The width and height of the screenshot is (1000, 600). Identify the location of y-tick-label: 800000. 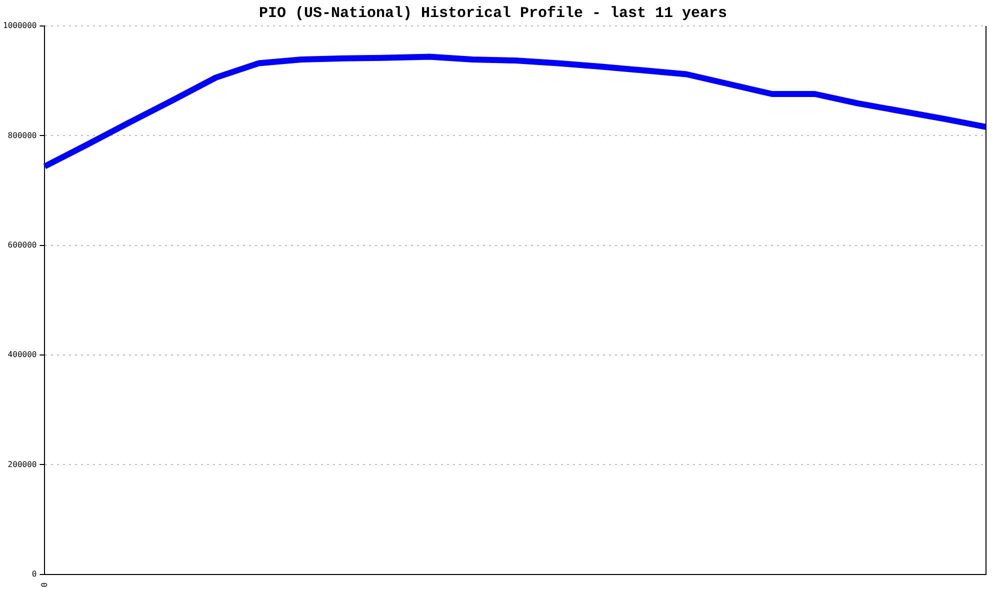
(22, 135).